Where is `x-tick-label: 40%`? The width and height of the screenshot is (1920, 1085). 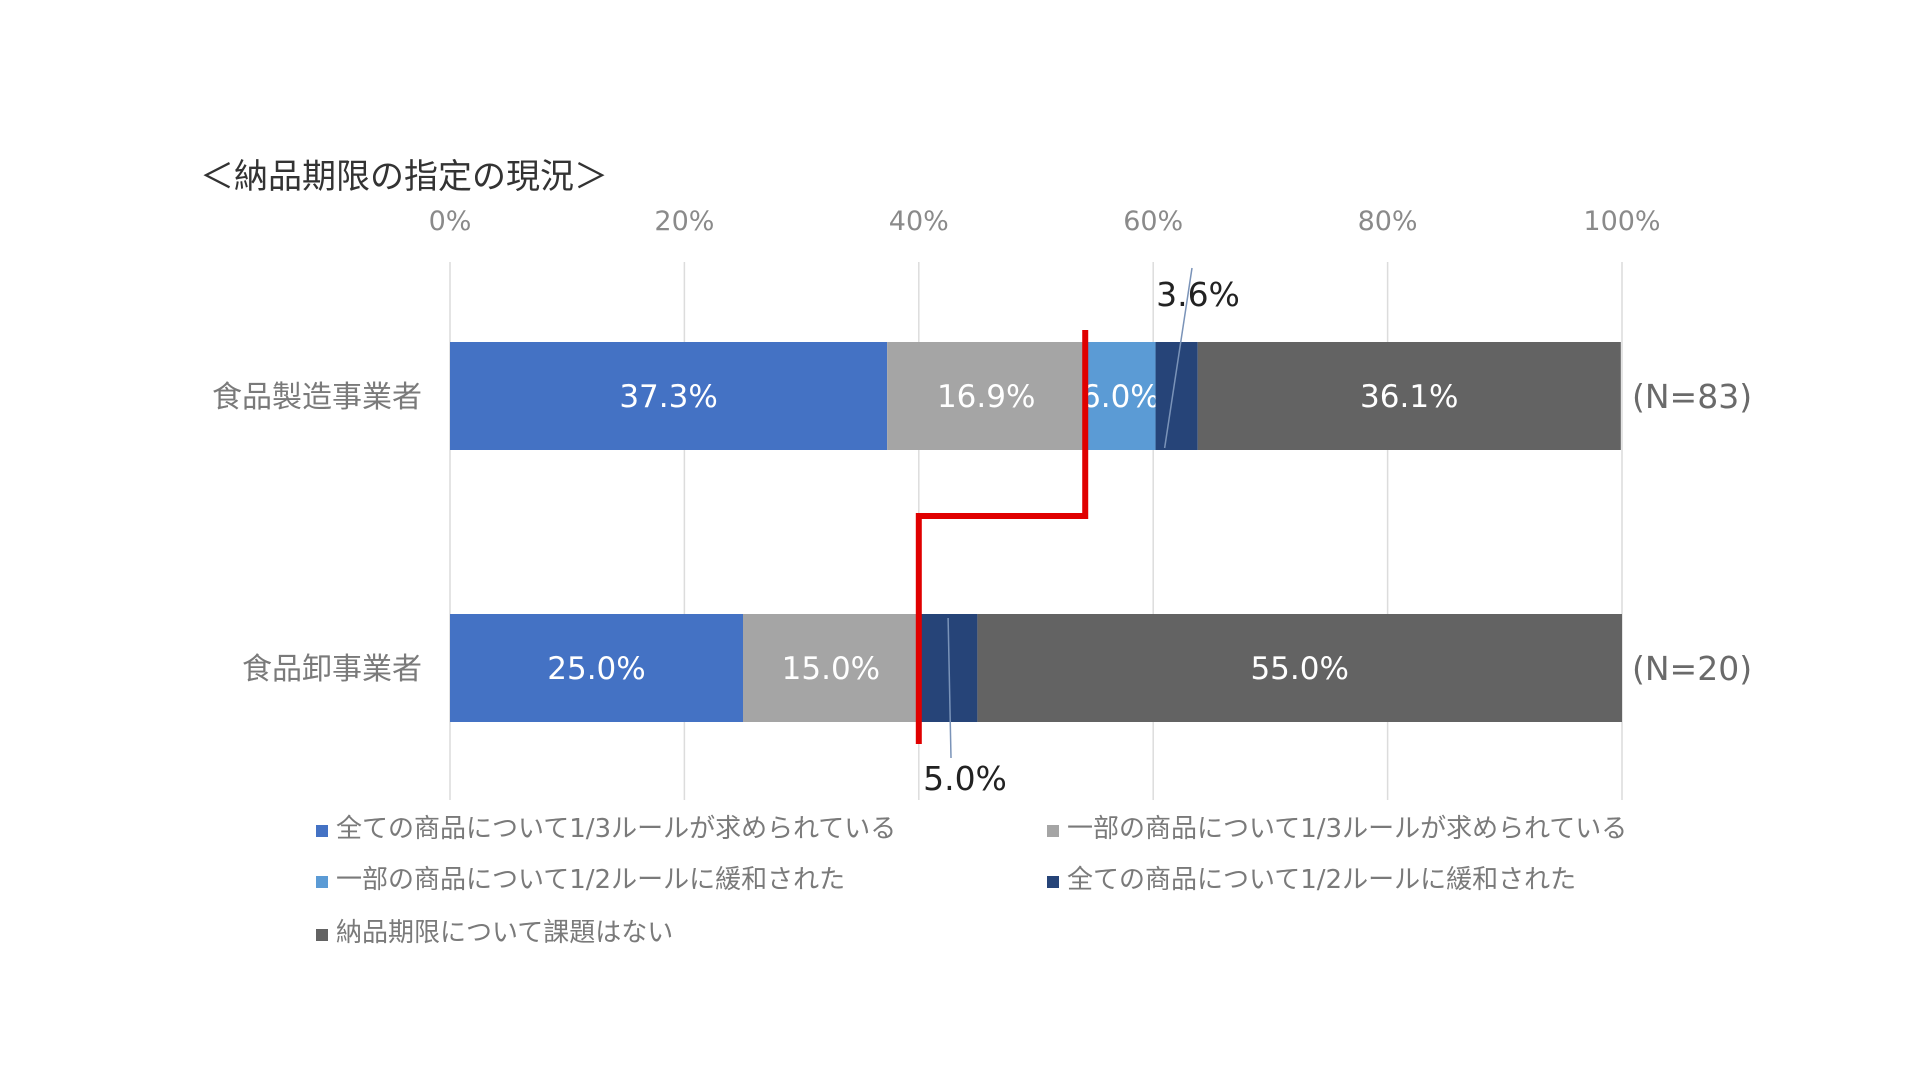 x-tick-label: 40% is located at coordinates (919, 221).